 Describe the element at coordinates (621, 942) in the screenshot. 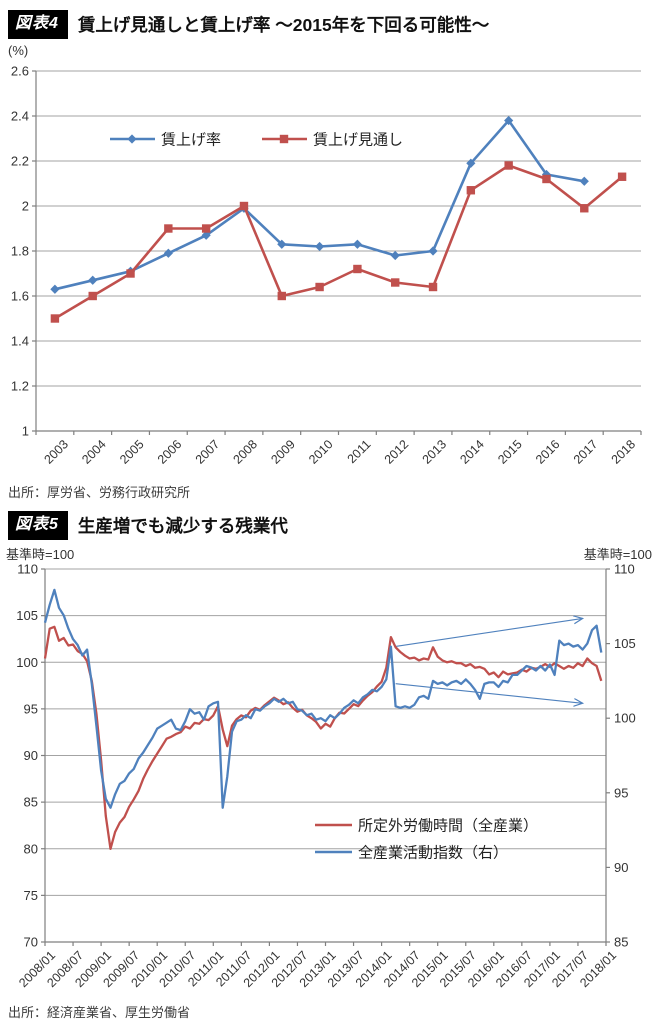

I see `right-y-tick-label: 85` at that location.